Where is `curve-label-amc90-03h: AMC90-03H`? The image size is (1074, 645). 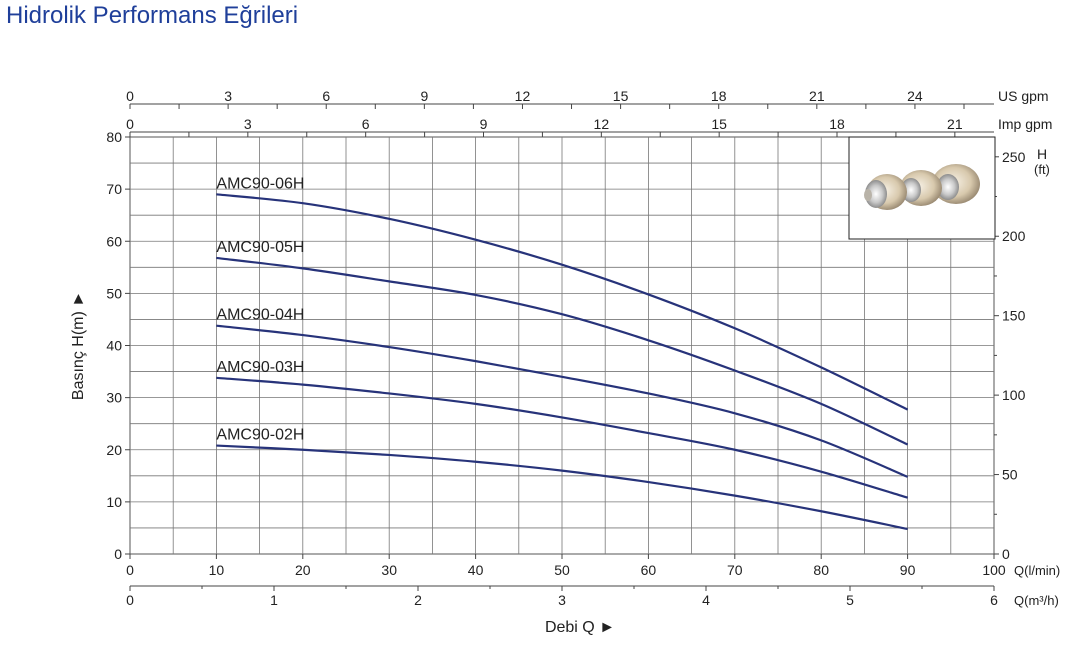 curve-label-amc90-03h: AMC90-03H is located at coordinates (260, 367).